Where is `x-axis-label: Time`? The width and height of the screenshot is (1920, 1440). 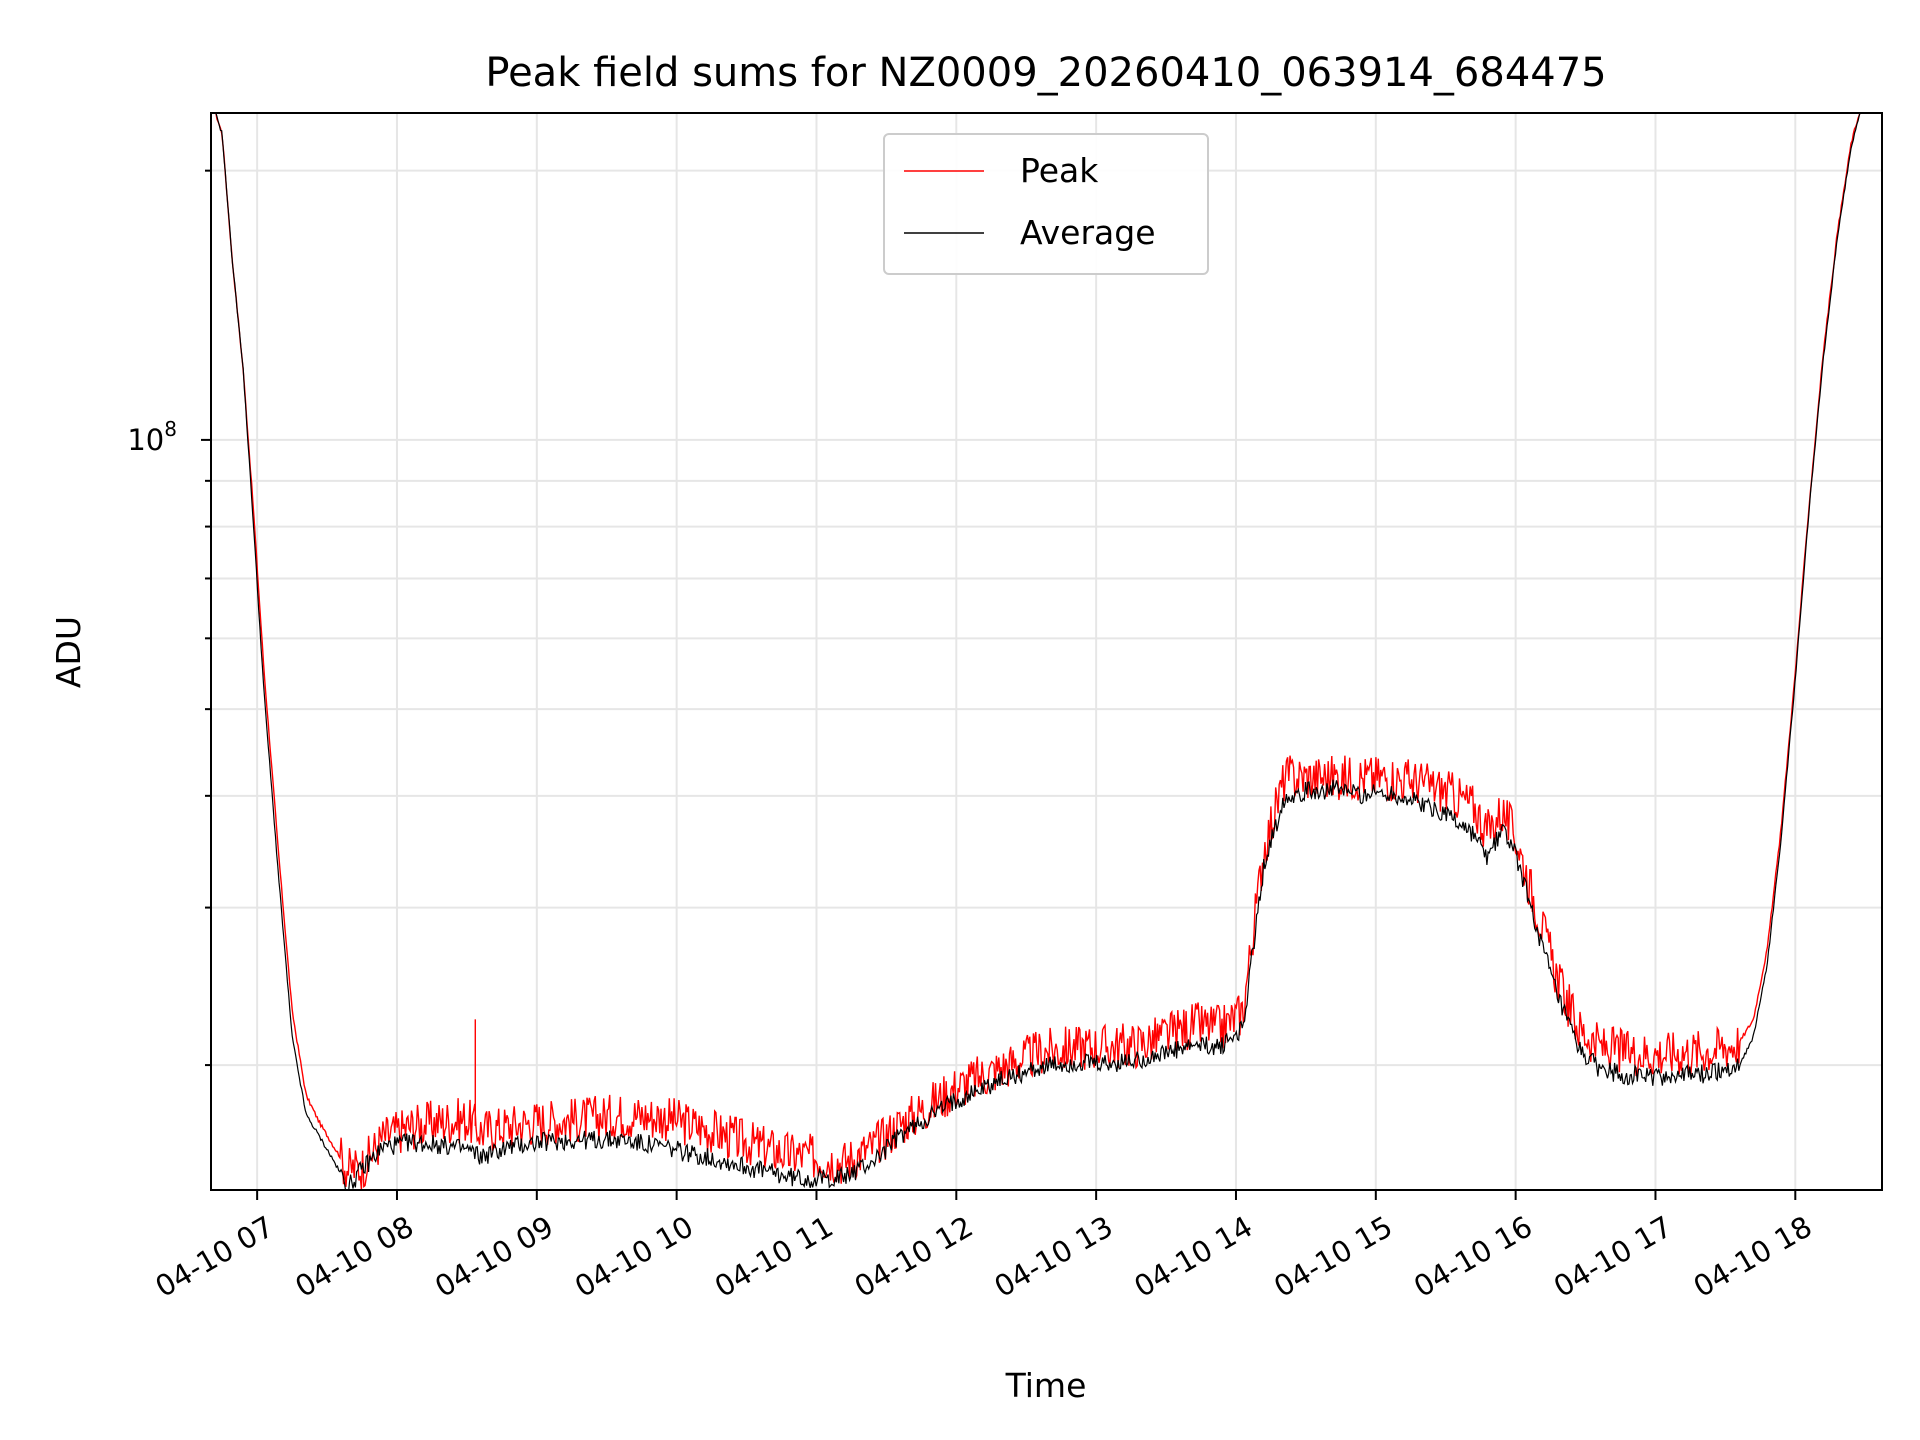 x-axis-label: Time is located at coordinates (1046, 1385).